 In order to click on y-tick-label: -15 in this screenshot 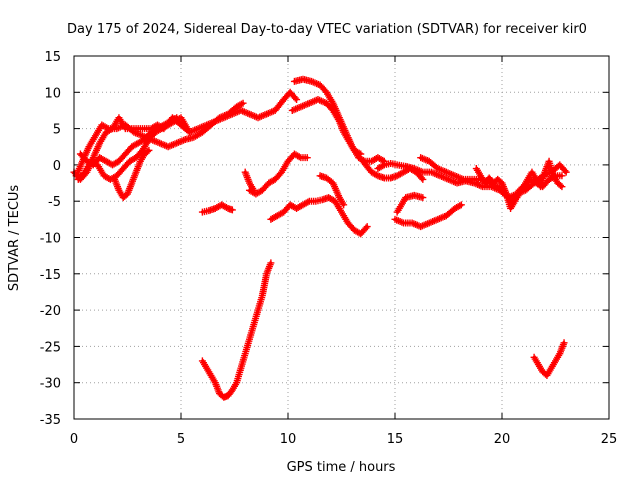, I will do `click(50, 275)`.